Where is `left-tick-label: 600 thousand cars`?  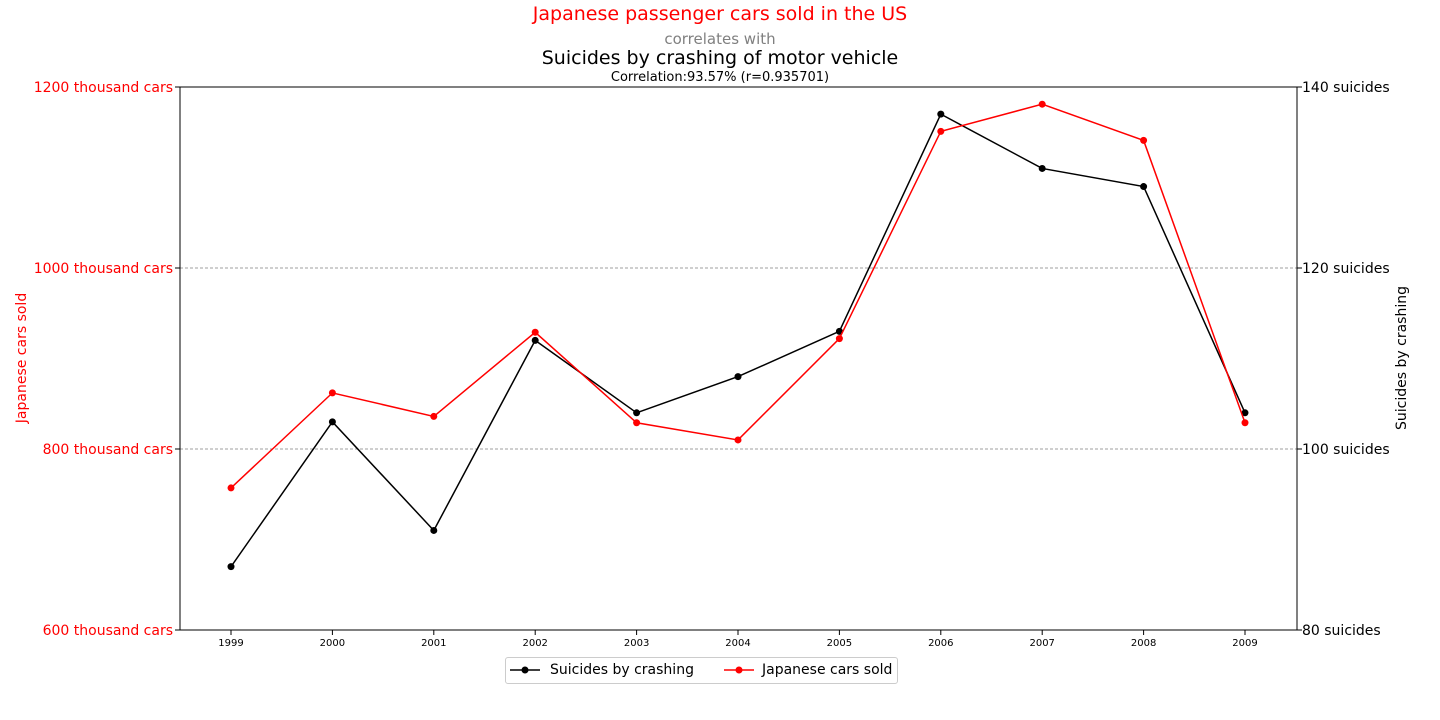 left-tick-label: 600 thousand cars is located at coordinates (108, 631).